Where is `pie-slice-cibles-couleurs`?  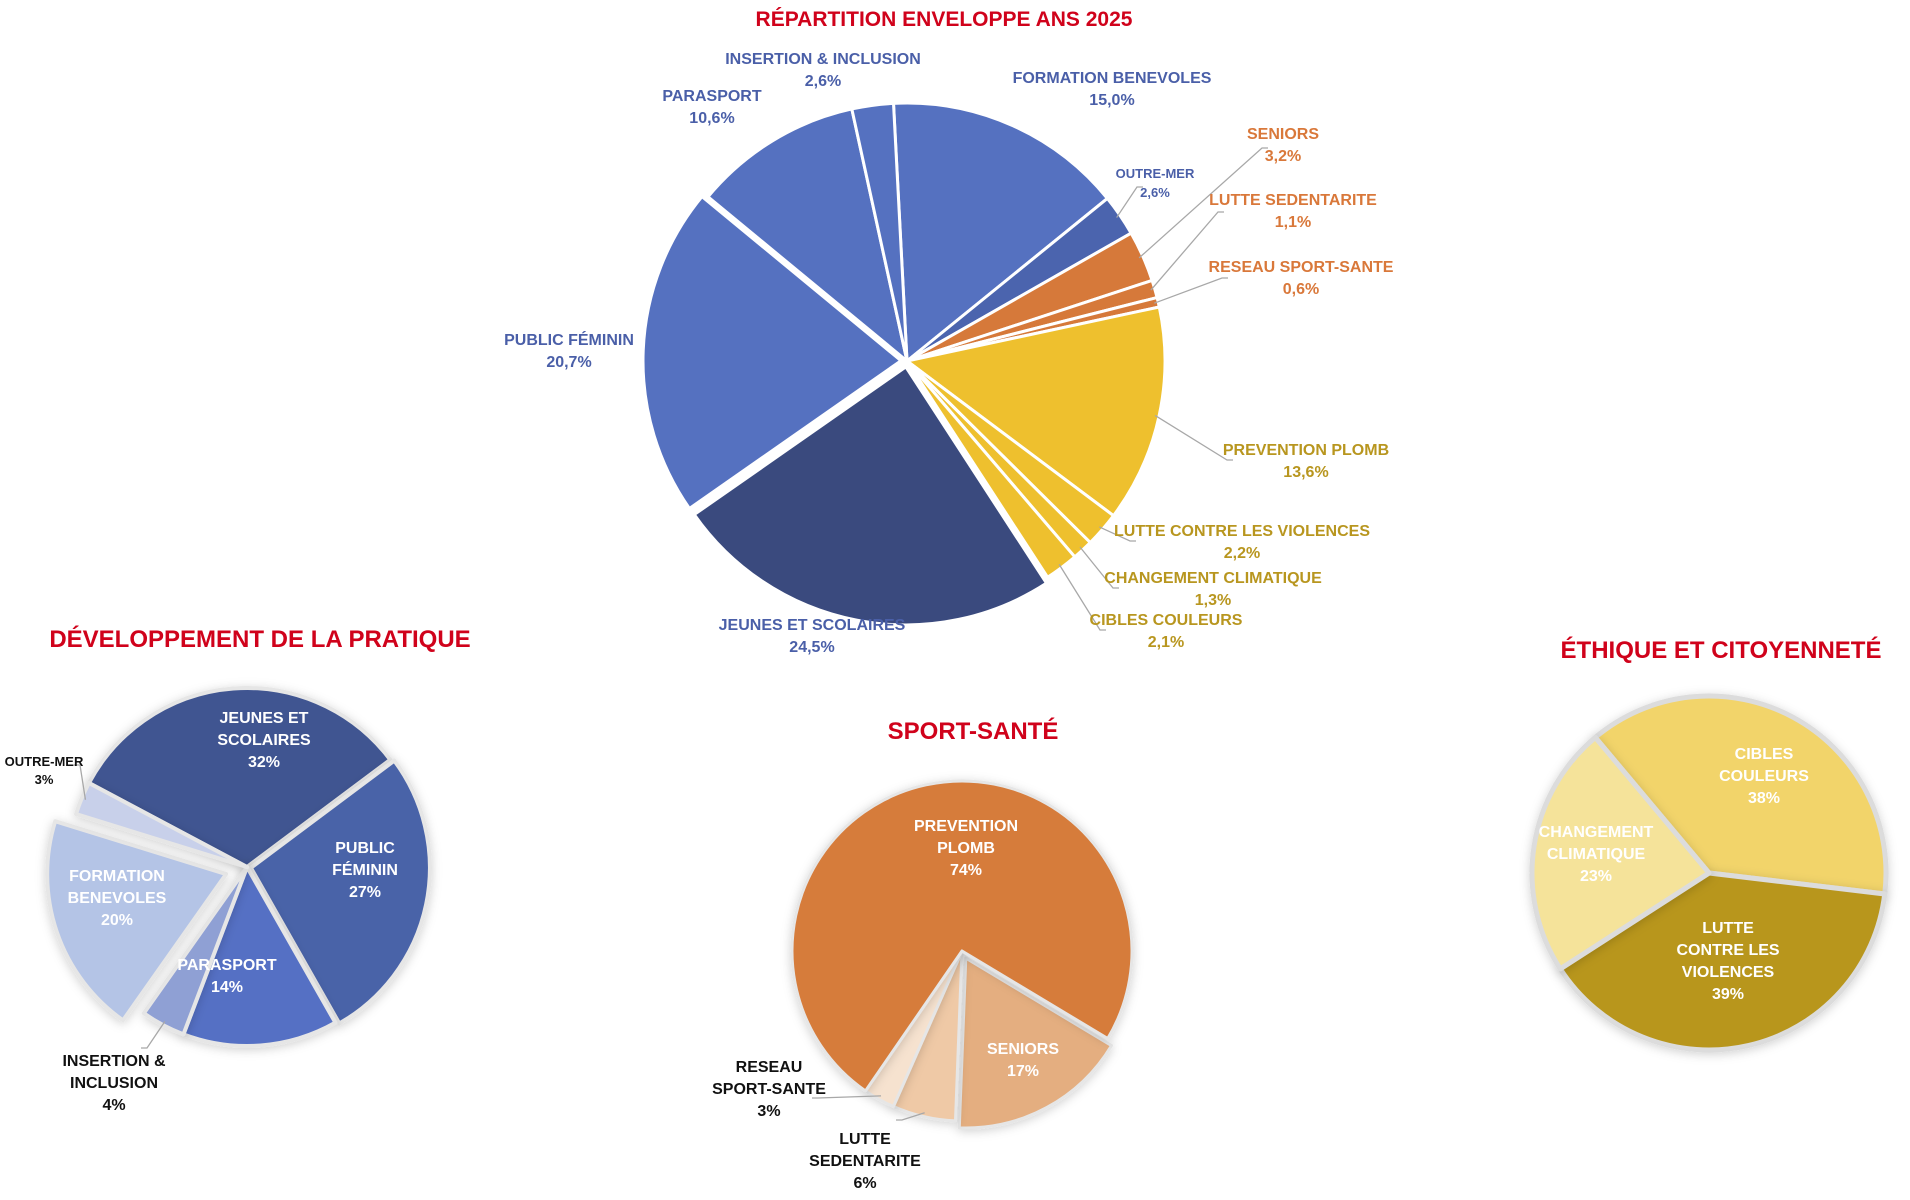
pie-slice-cibles-couleurs is located at coordinates (1740, 795).